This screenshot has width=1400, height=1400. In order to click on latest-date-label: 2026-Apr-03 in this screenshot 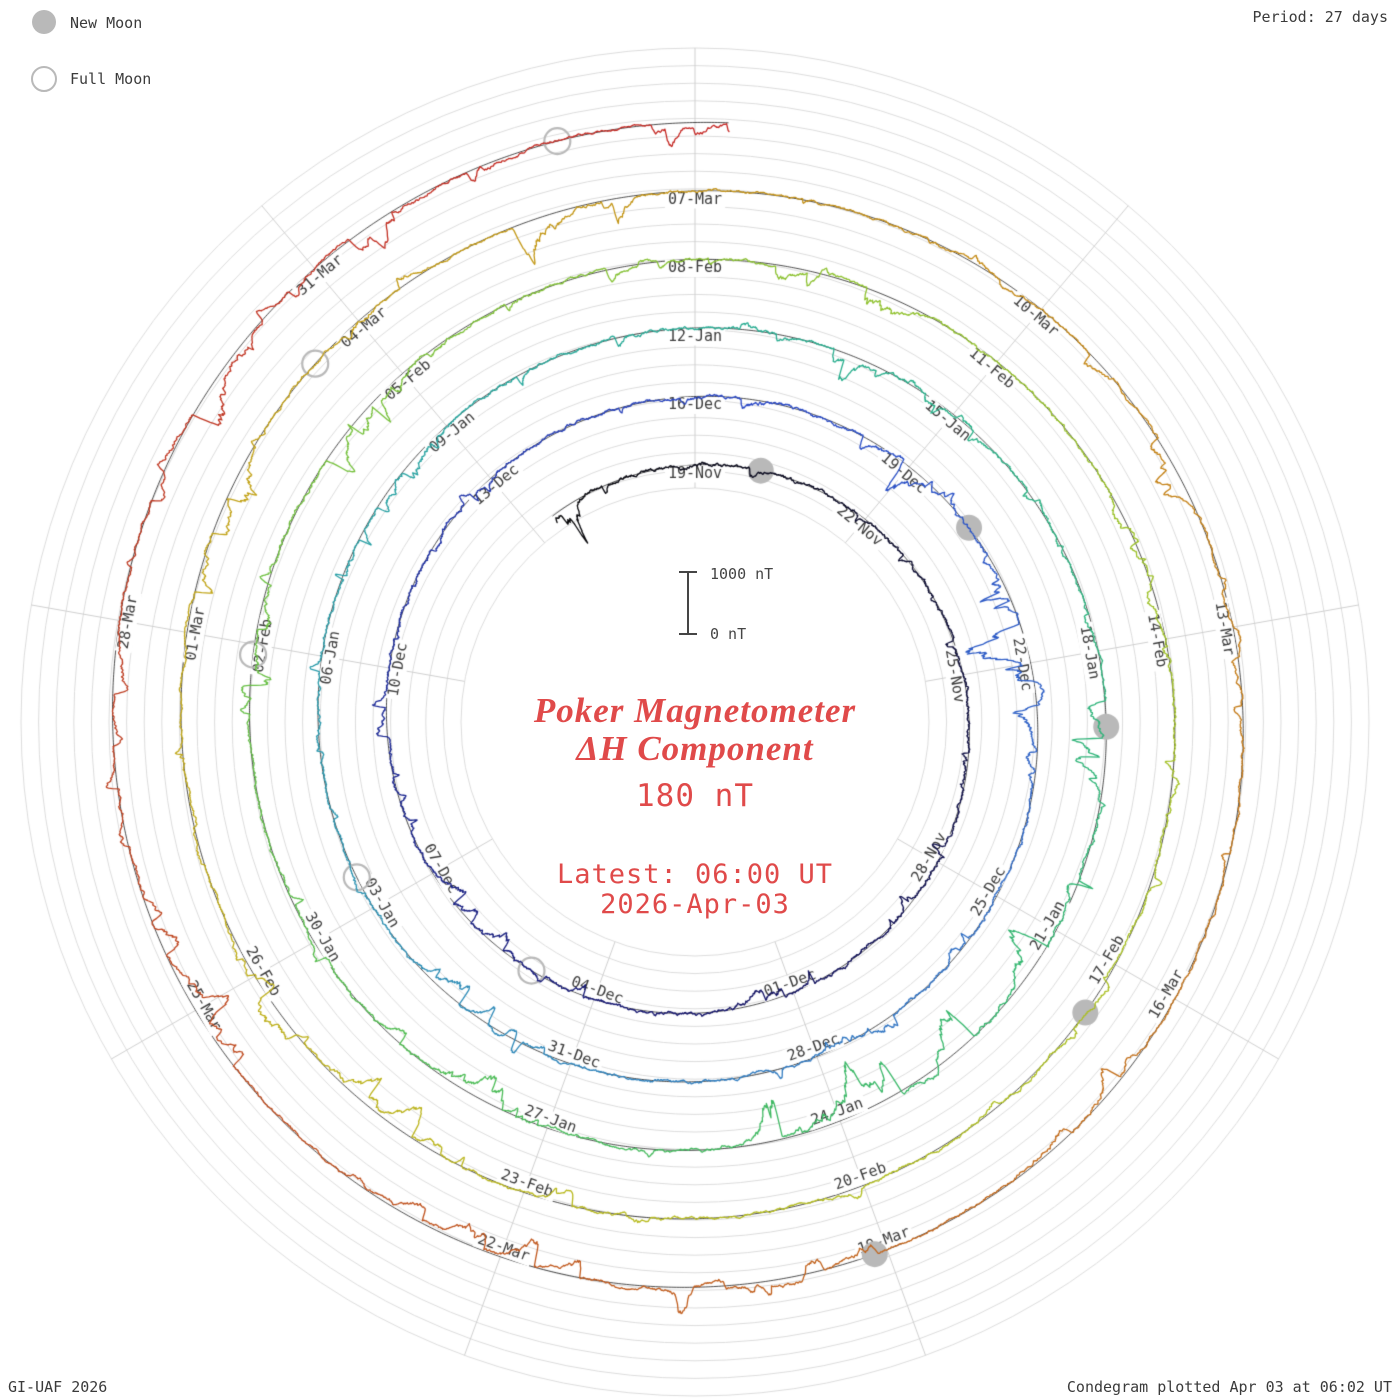, I will do `click(695, 904)`.